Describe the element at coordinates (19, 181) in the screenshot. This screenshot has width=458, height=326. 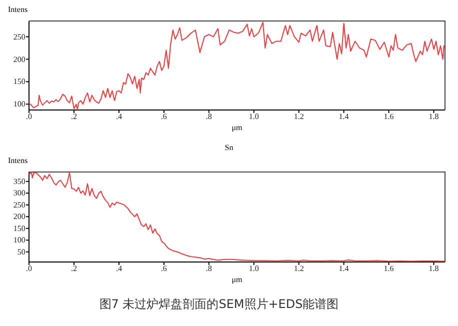
I see `y-tick-label: 350` at that location.